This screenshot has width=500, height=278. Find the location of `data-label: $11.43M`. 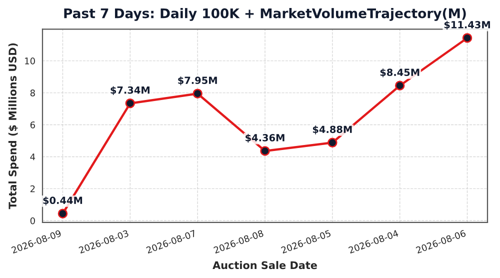

data-label: $11.43M is located at coordinates (467, 25).